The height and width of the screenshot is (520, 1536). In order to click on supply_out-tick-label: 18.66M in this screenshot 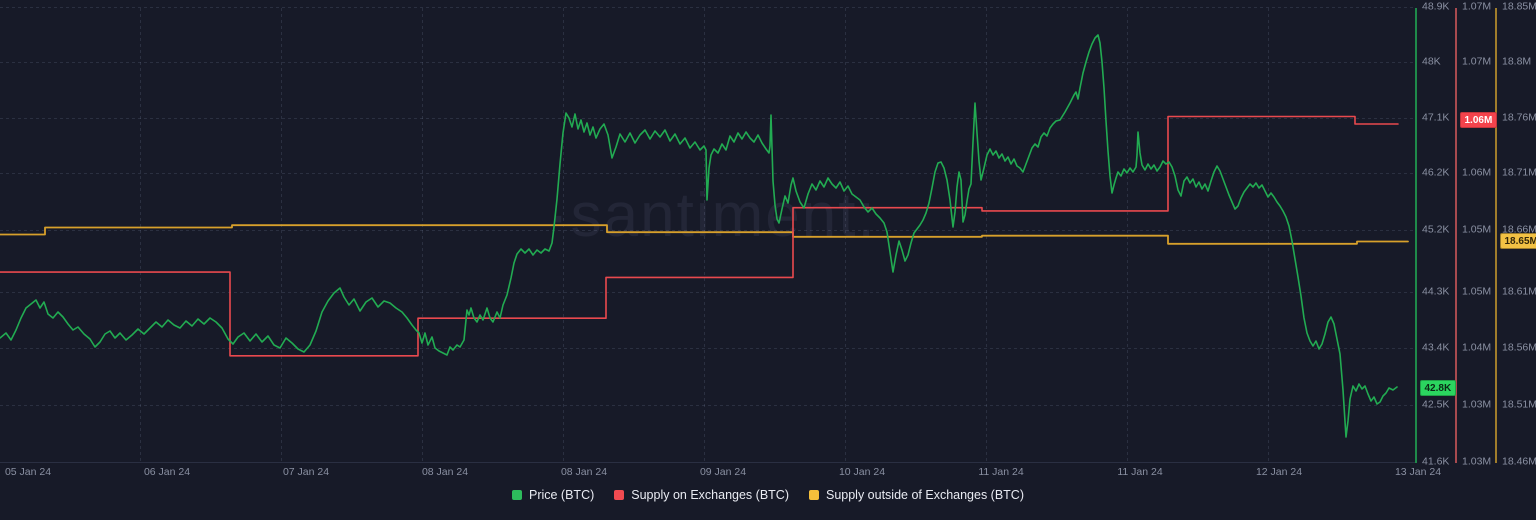, I will do `click(1519, 229)`.